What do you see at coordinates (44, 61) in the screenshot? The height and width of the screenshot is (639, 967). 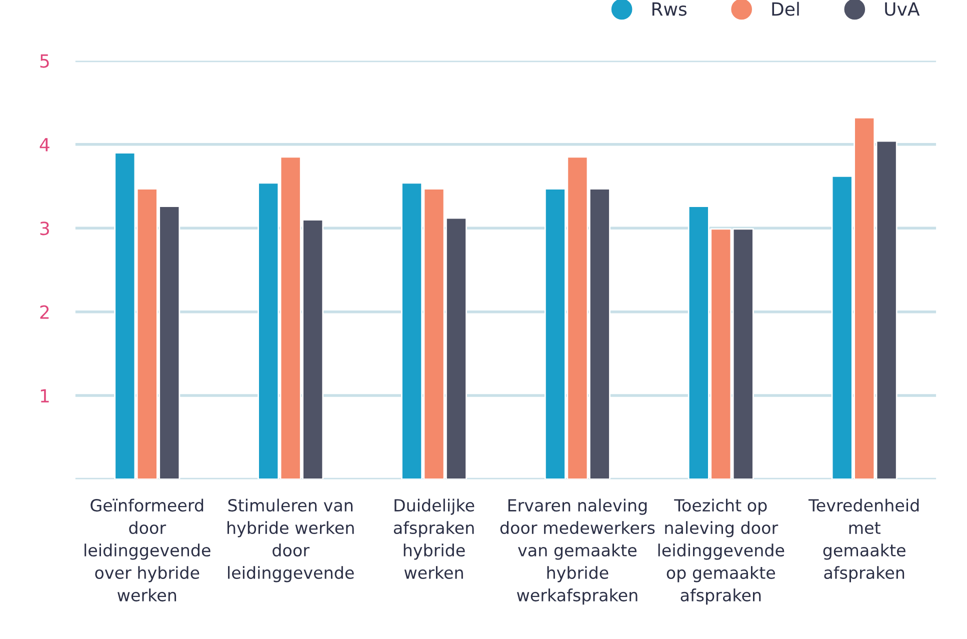 I see `y-tick-label: 5` at bounding box center [44, 61].